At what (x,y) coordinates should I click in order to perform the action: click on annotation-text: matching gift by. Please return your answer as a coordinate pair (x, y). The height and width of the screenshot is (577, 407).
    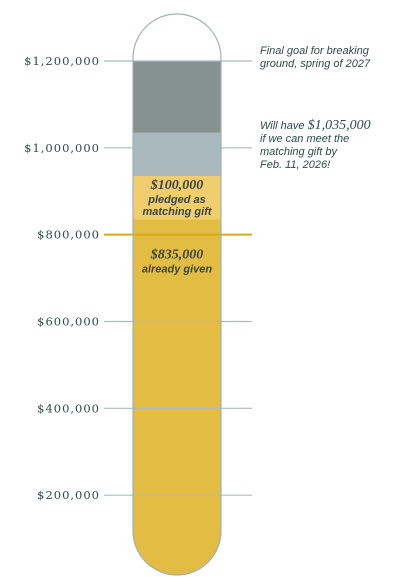
    Looking at the image, I should click on (299, 152).